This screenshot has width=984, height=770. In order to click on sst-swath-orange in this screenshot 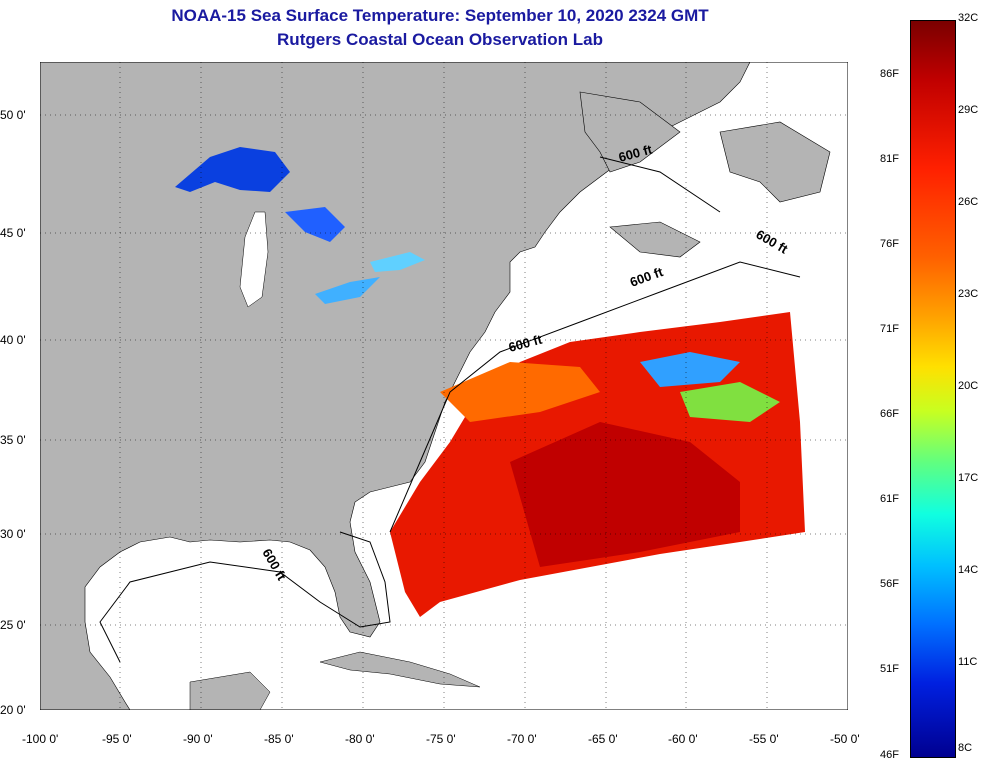, I will do `click(520, 392)`.